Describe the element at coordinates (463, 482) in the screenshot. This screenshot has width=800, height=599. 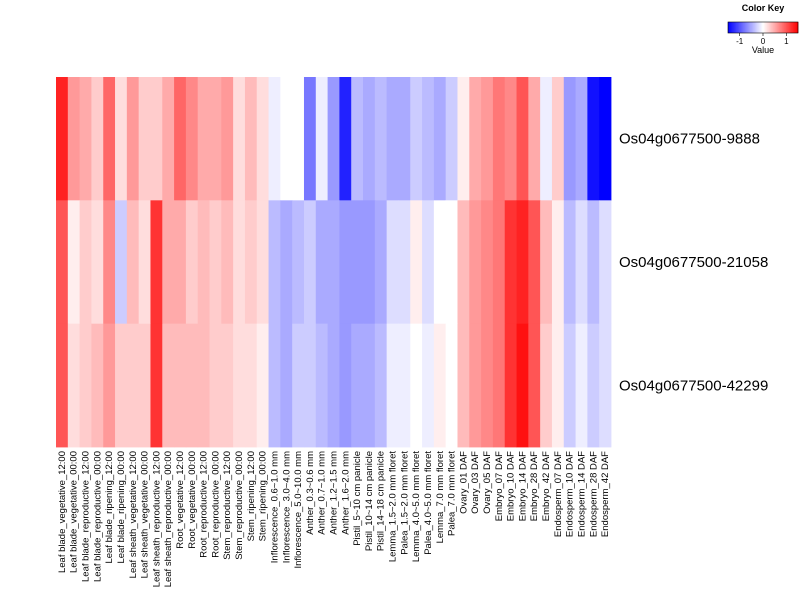
I see `column-label: Ovary_01 DAF` at that location.